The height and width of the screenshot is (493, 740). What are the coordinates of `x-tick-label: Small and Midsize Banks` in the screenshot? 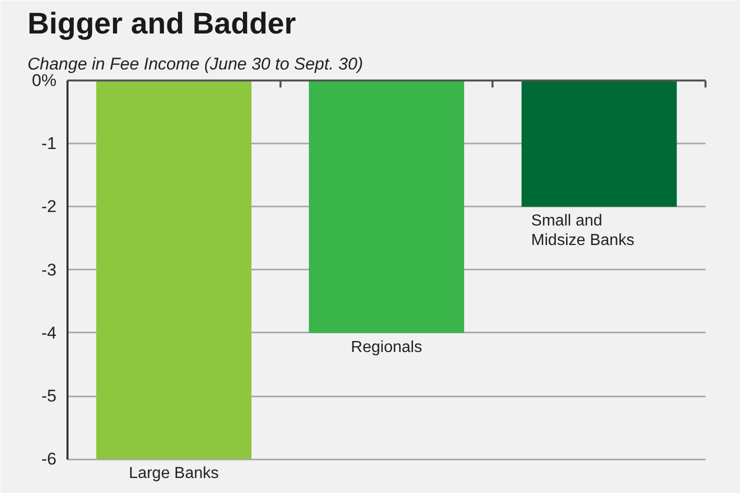 It's located at (582, 231).